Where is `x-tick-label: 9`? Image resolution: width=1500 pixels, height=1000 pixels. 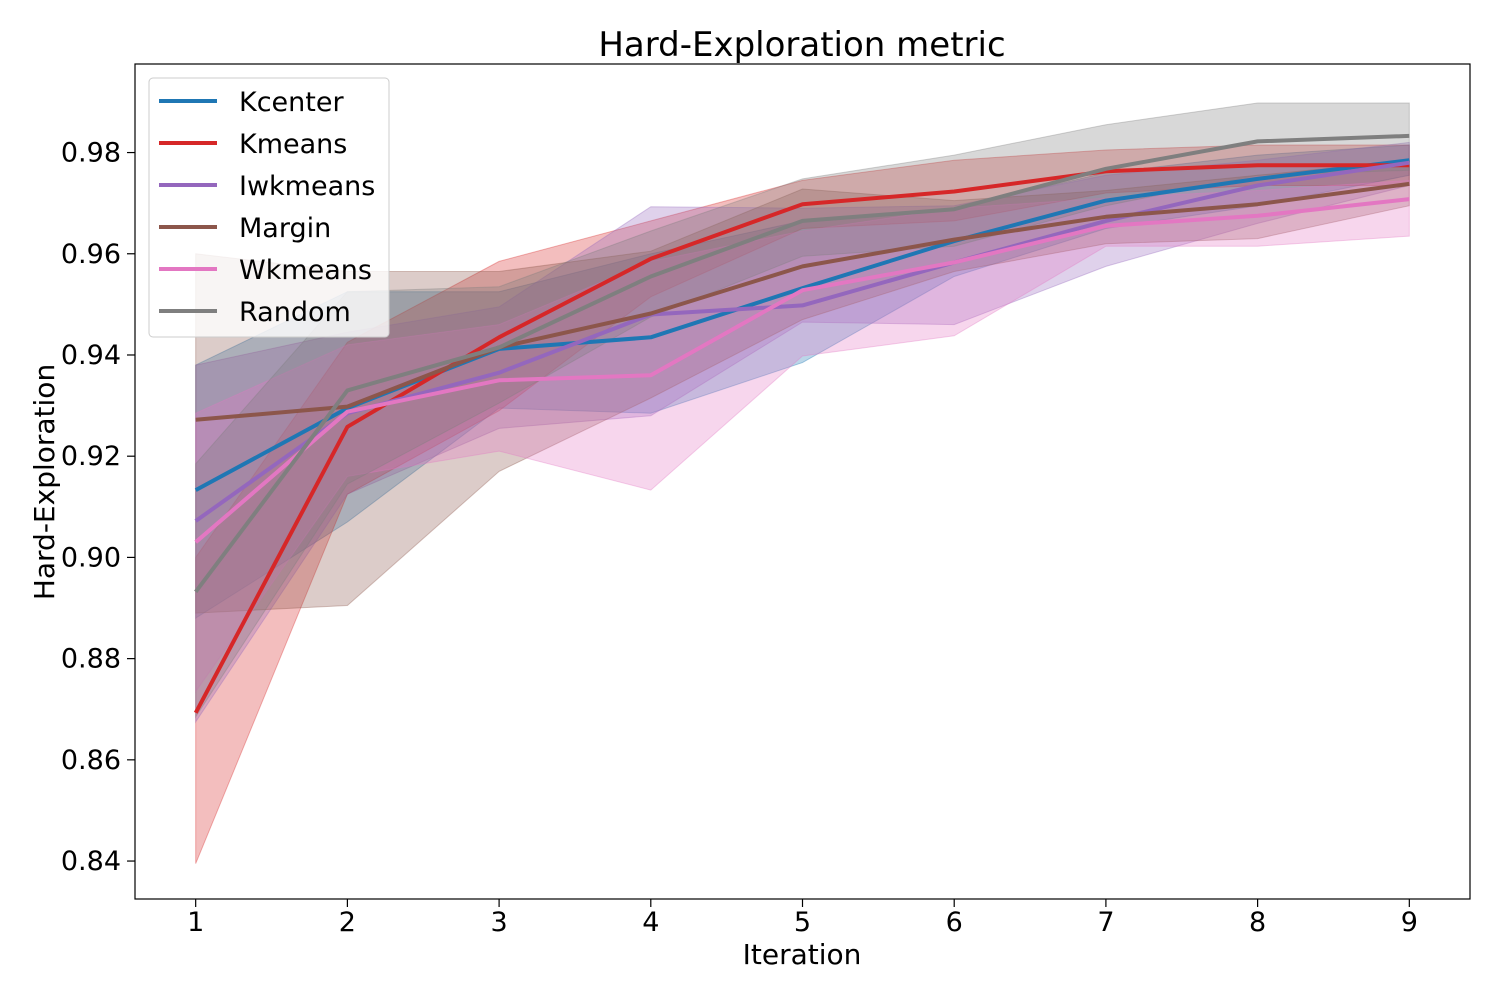 x-tick-label: 9 is located at coordinates (1409, 922).